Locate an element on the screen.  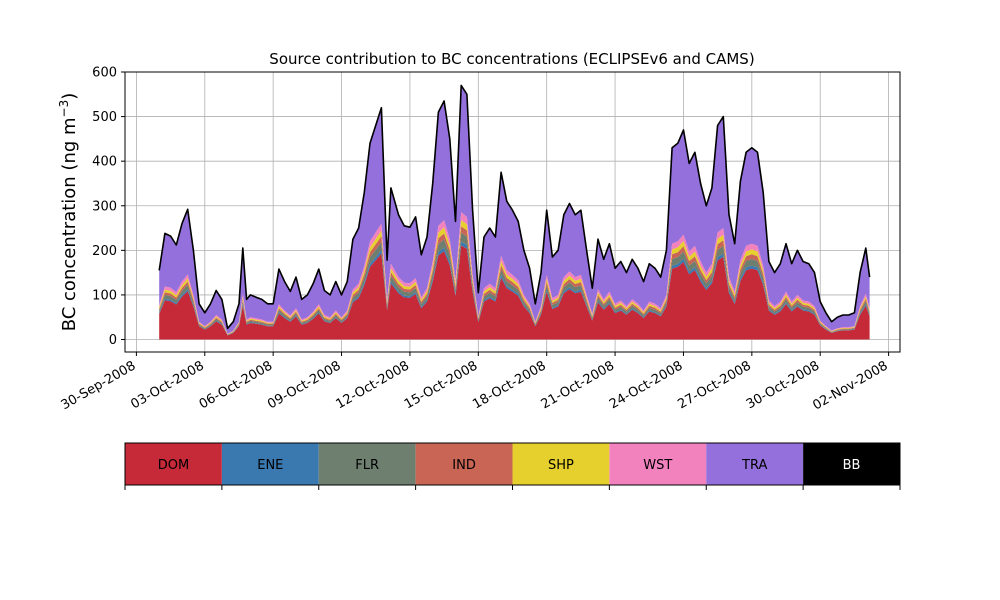
y-axis-label-close: ) is located at coordinates (69, 96).